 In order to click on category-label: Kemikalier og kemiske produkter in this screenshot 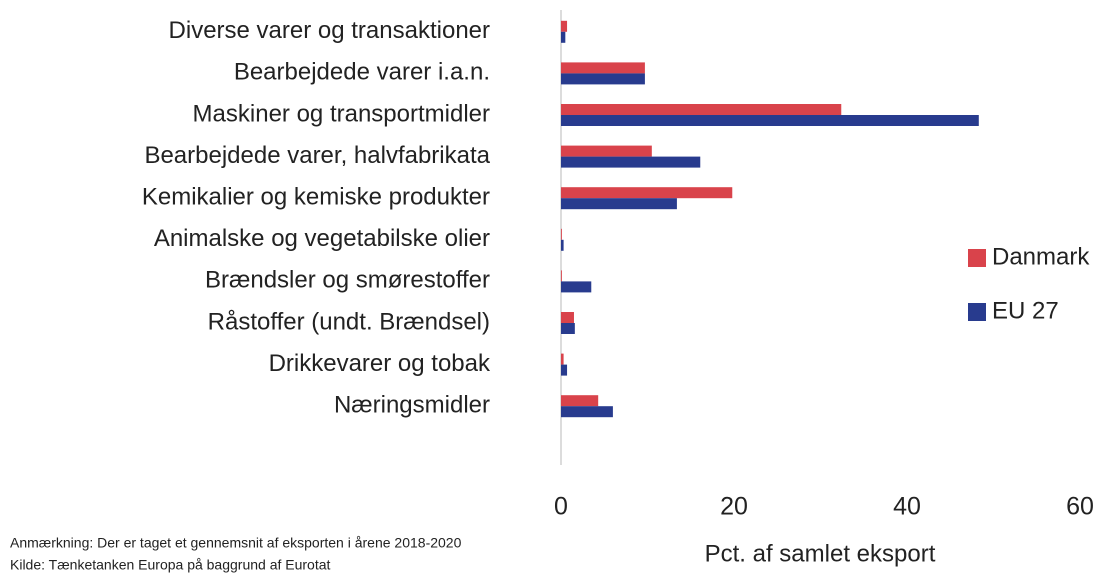, I will do `click(316, 197)`.